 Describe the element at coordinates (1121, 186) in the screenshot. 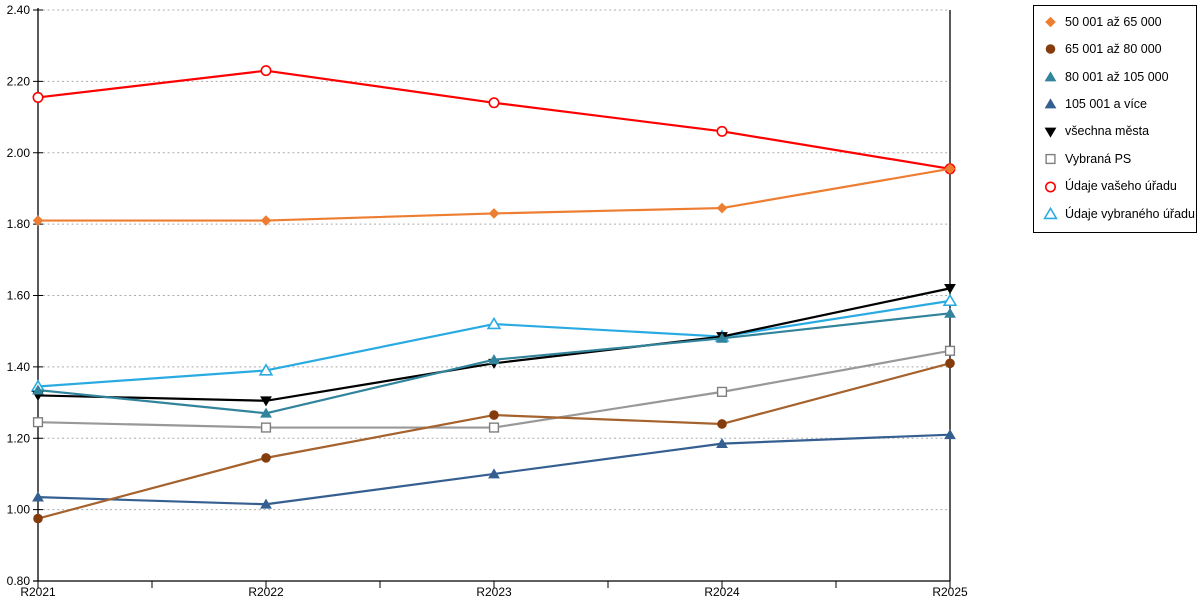

I see `legend-item-label: Údaje vašeho úřadu` at that location.